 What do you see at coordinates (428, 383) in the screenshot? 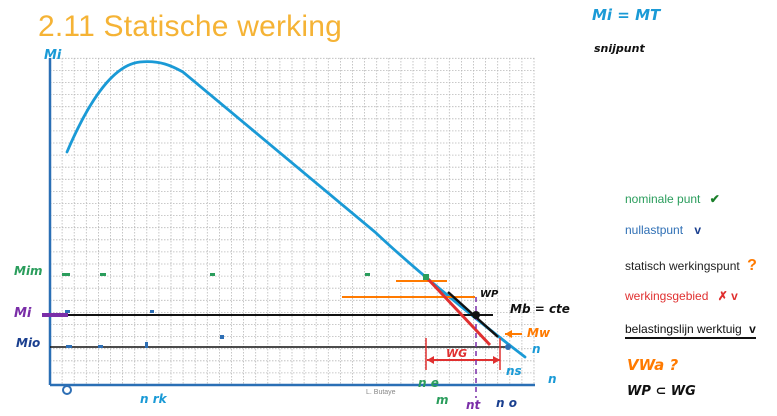
I see `label-ne: n e` at bounding box center [428, 383].